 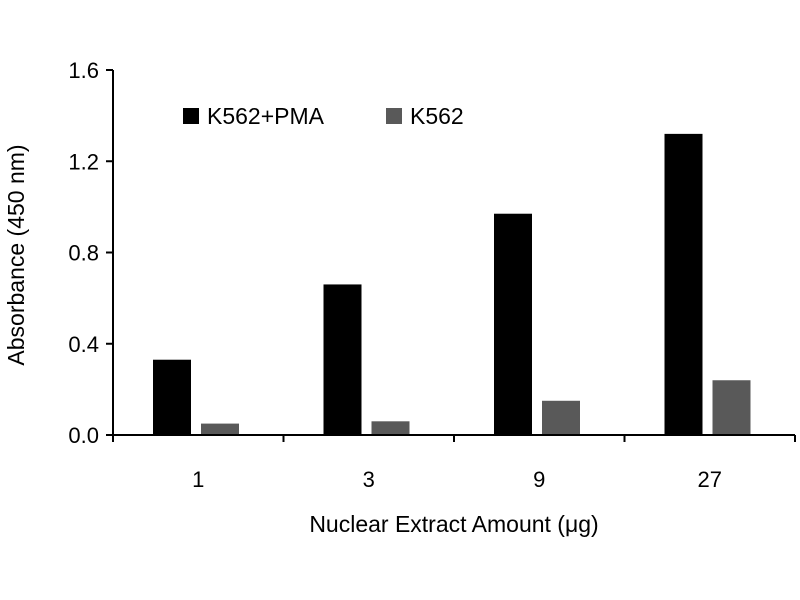 I want to click on legend-label-k562: K562, so click(x=437, y=116).